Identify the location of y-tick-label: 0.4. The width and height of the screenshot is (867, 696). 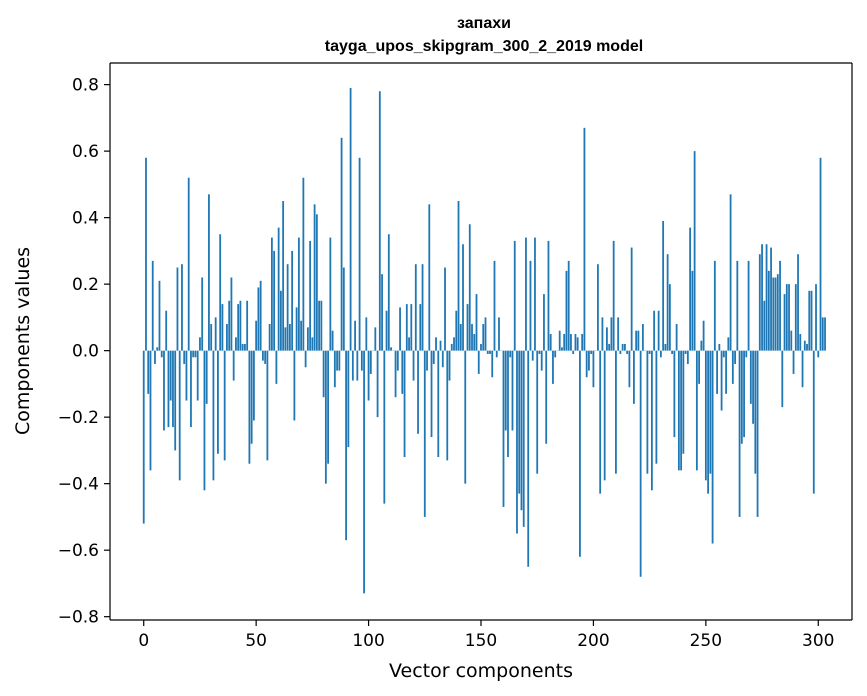
(85, 219).